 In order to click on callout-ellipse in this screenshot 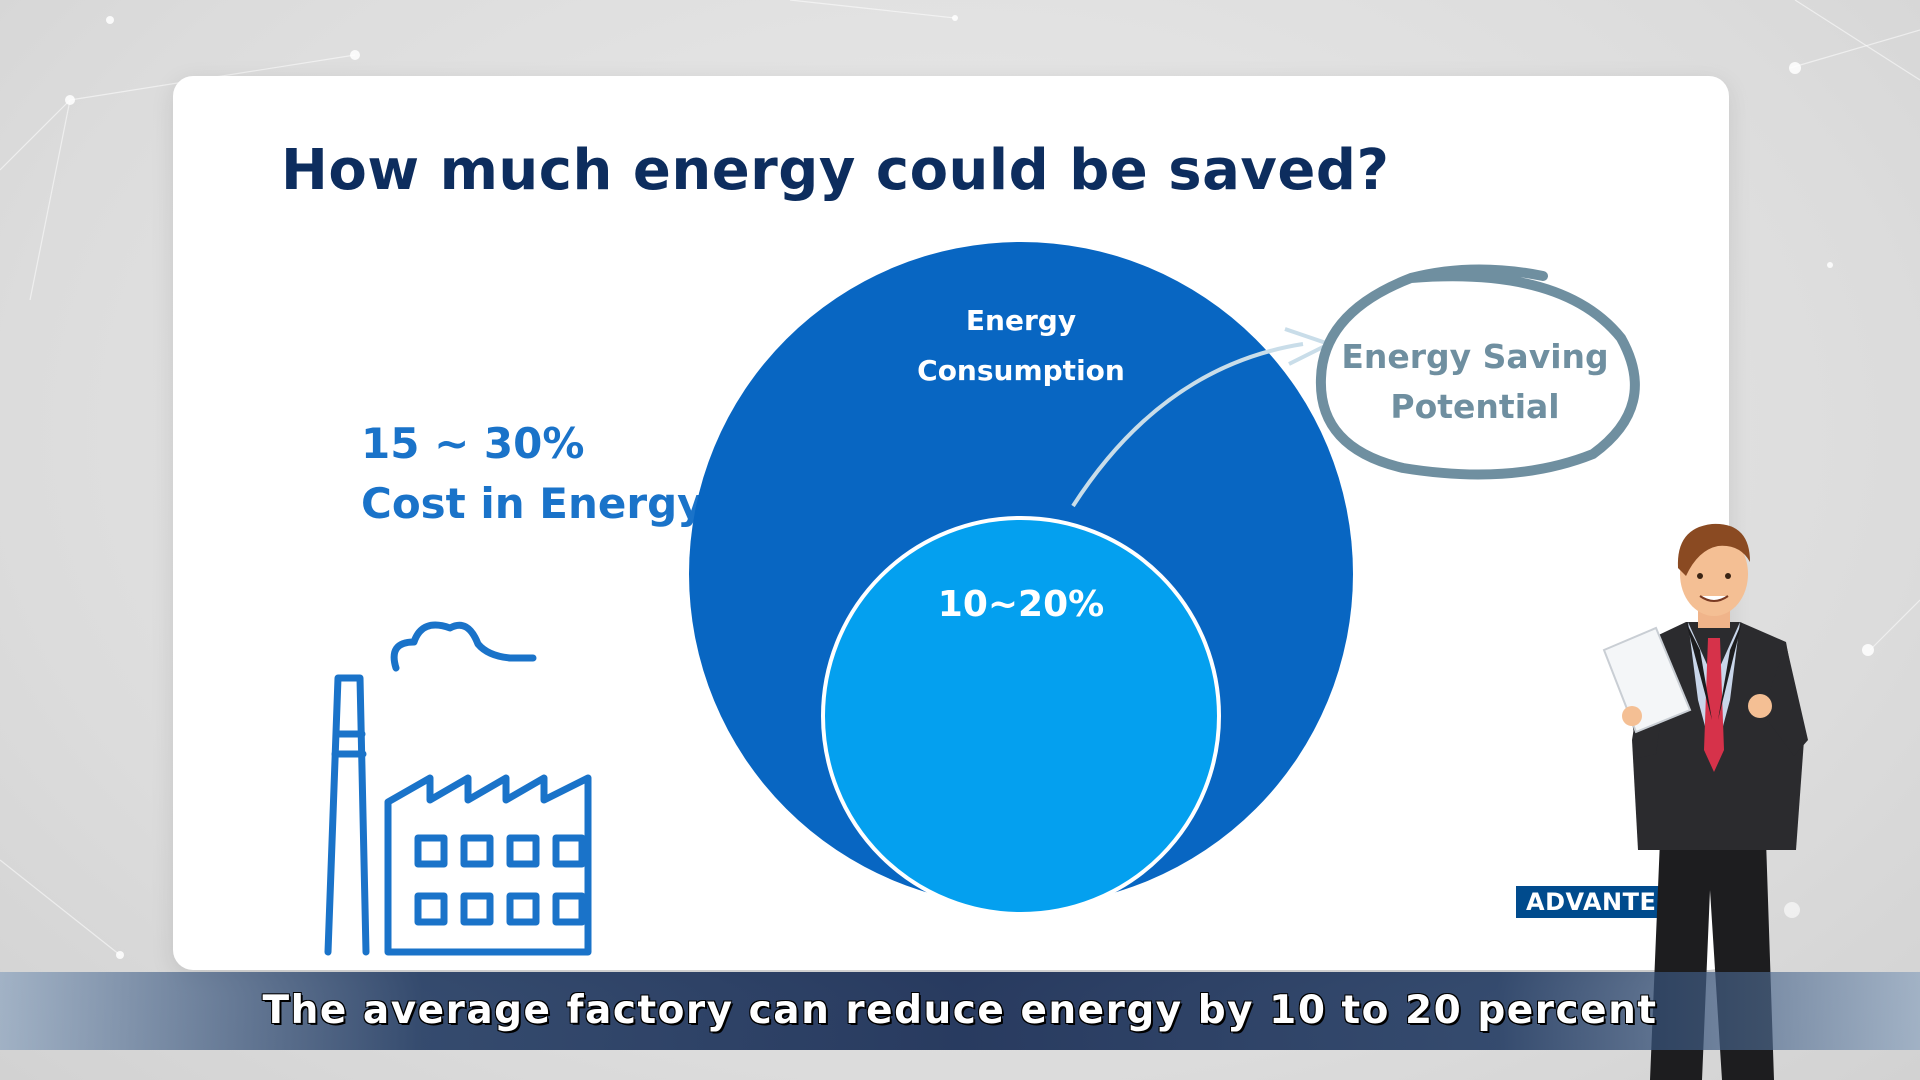, I will do `click(1477, 372)`.